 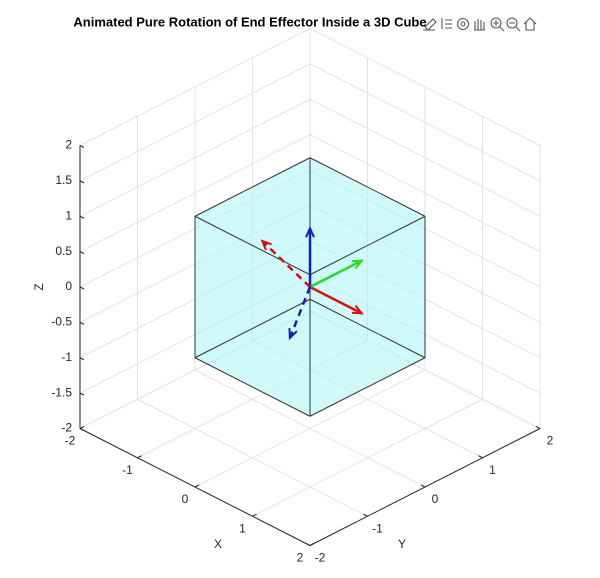 What do you see at coordinates (300, 558) in the screenshot?
I see `x-tick-label: 2` at bounding box center [300, 558].